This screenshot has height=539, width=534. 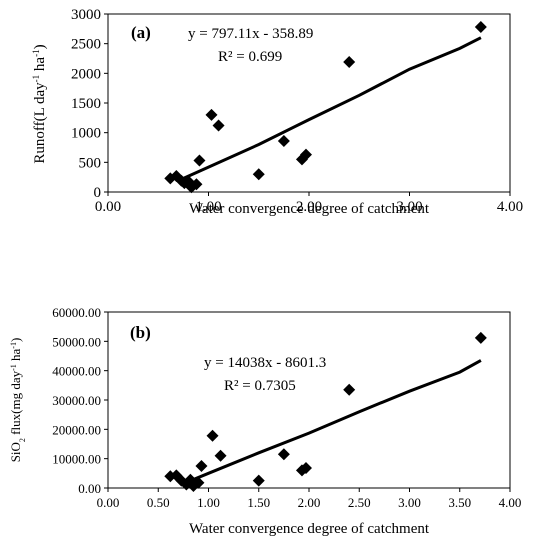 What do you see at coordinates (76, 341) in the screenshot?
I see `y-tick-label: 50000.00` at bounding box center [76, 341].